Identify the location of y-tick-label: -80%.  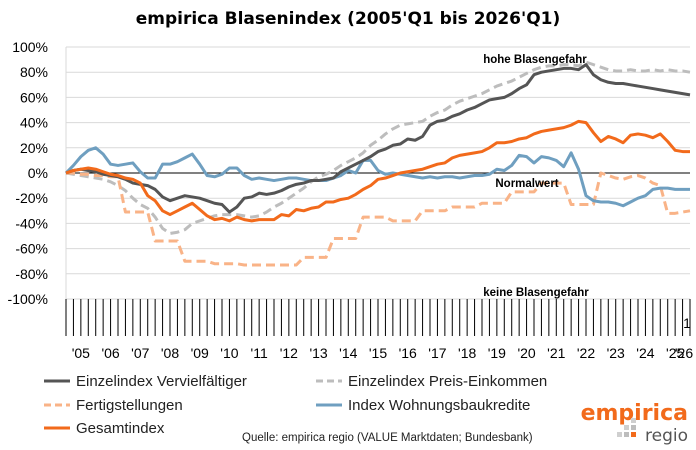
(31, 274).